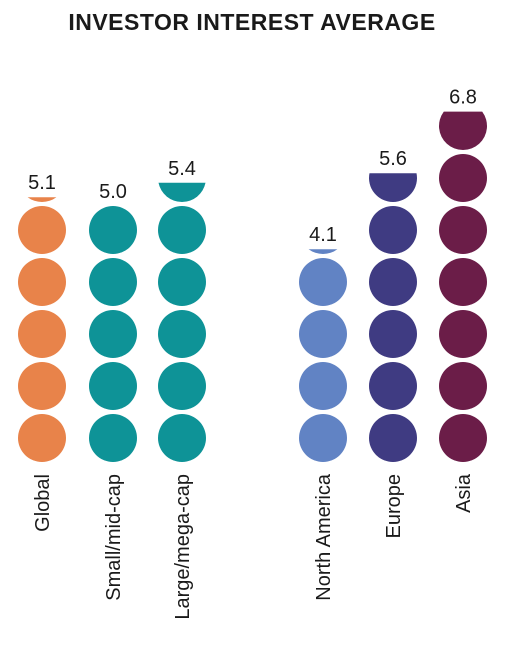 The width and height of the screenshot is (508, 670). I want to click on value-label: 5.1, so click(42, 183).